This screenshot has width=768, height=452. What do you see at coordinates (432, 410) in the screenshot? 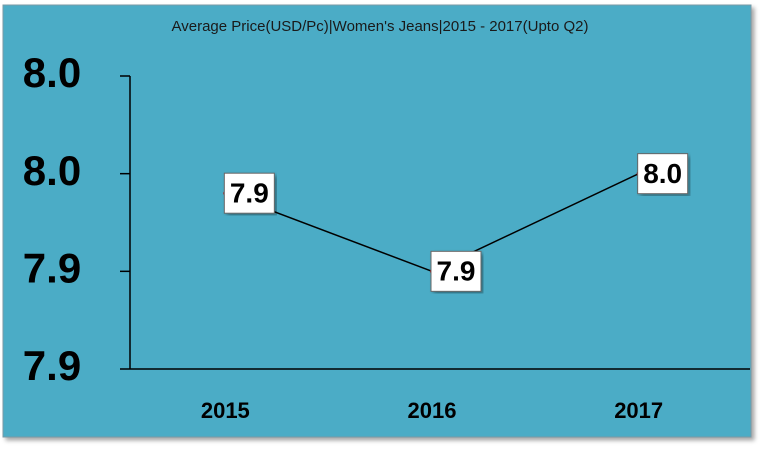
I see `x-tick-label: 2016` at bounding box center [432, 410].